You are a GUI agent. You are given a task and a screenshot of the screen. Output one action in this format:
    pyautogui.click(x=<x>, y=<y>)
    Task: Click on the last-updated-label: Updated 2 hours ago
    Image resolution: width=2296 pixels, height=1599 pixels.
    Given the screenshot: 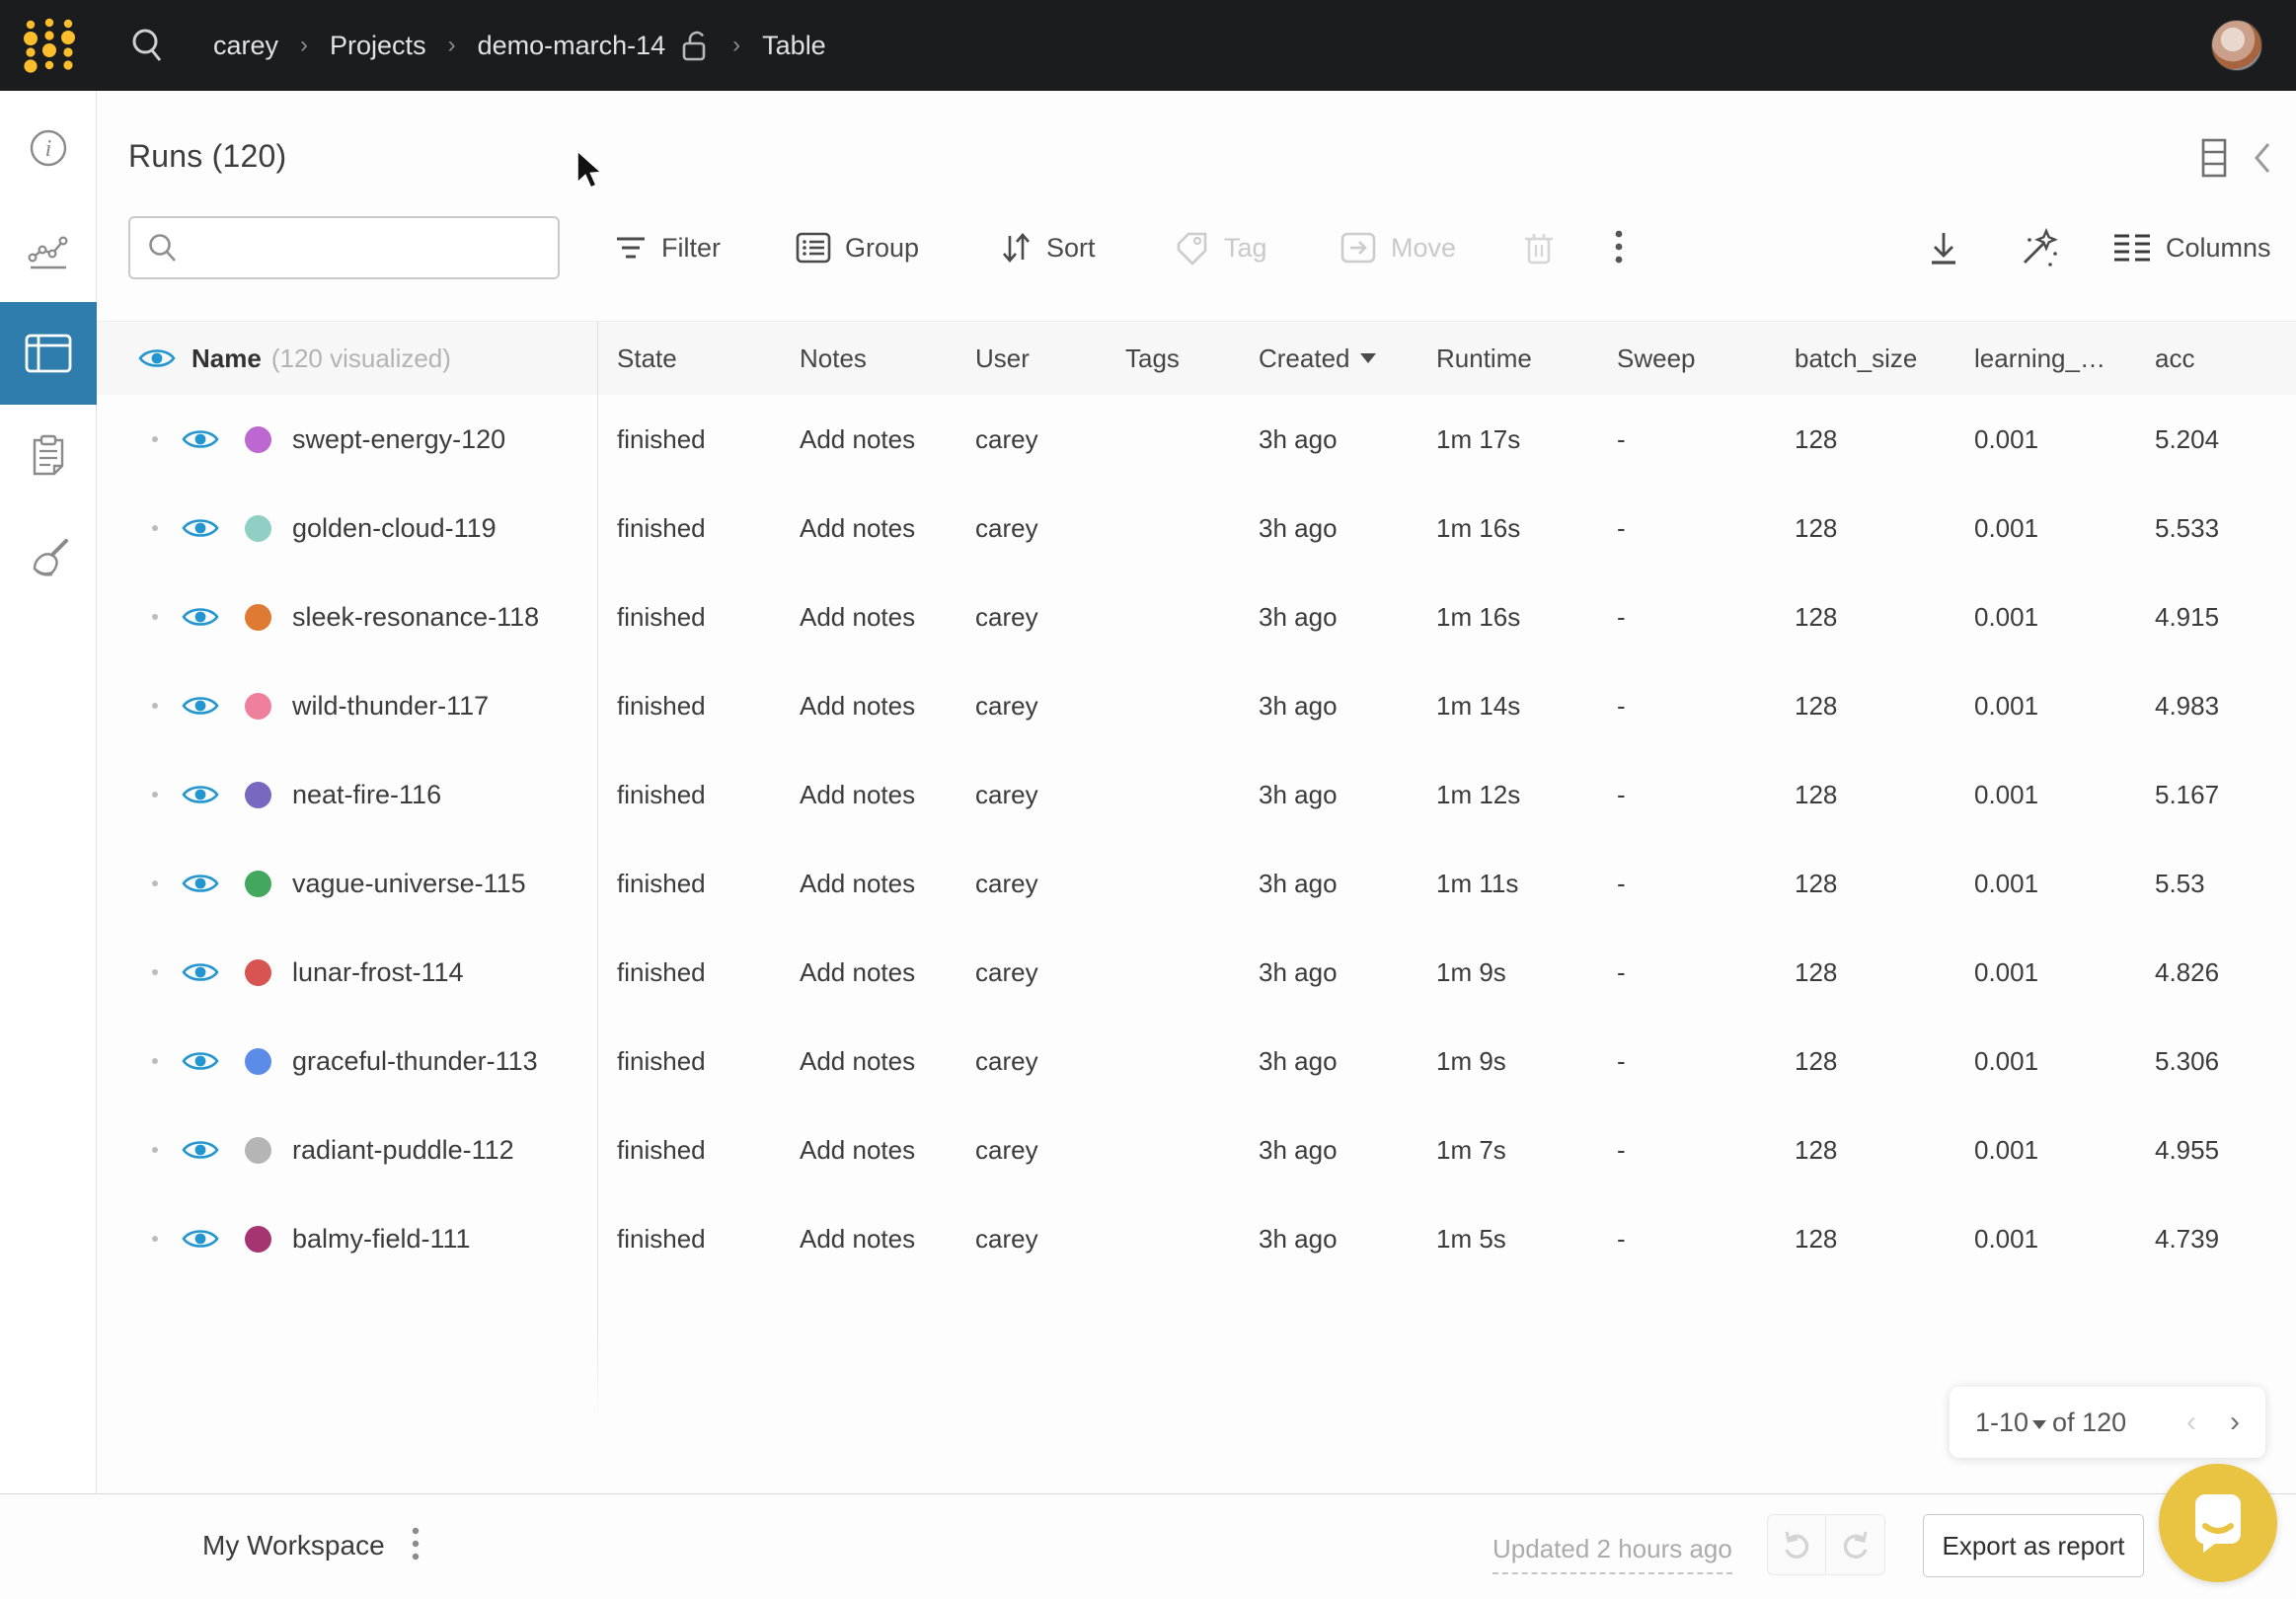 What is the action you would take?
    pyautogui.click(x=1612, y=1554)
    